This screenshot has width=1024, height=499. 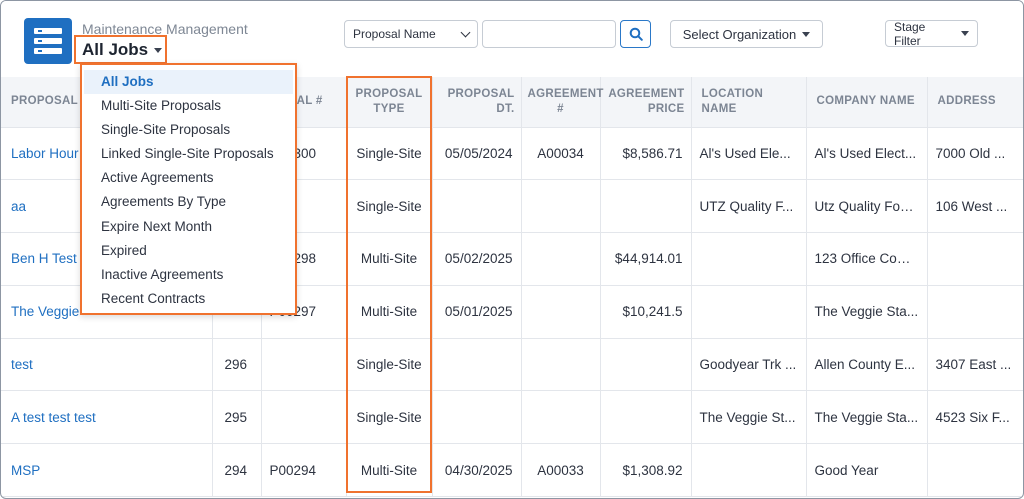 I want to click on cell-proposal-number: P00294, so click(x=304, y=470).